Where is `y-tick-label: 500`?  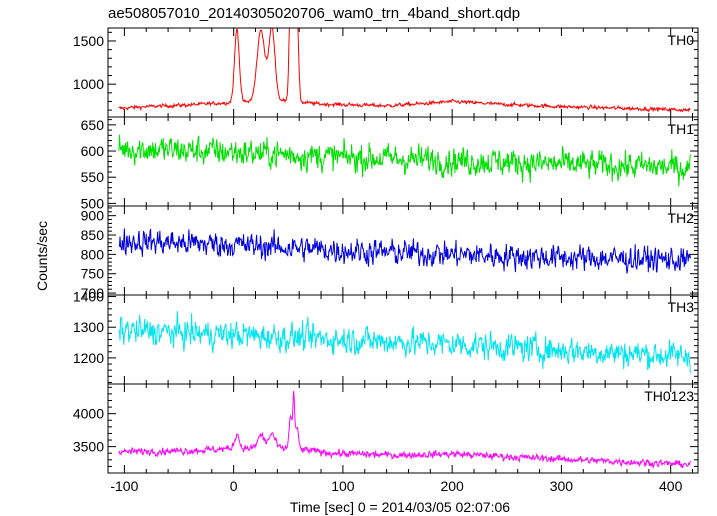
y-tick-label: 500 is located at coordinates (93, 203).